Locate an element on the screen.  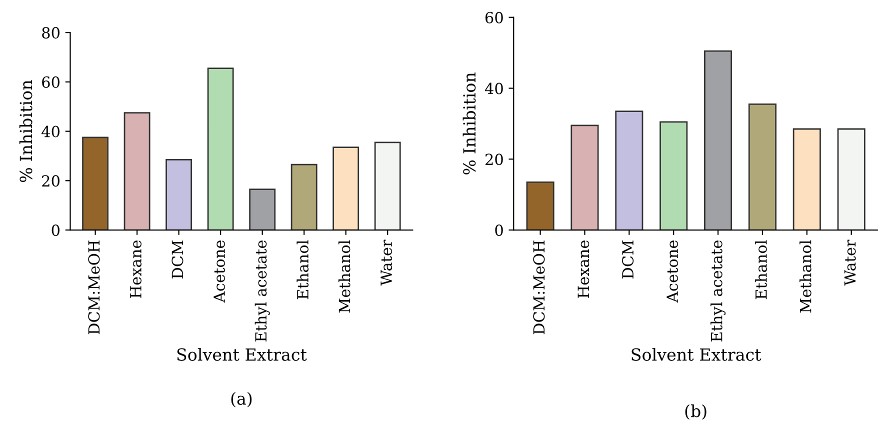
text: (b) is located at coordinates (695, 412).